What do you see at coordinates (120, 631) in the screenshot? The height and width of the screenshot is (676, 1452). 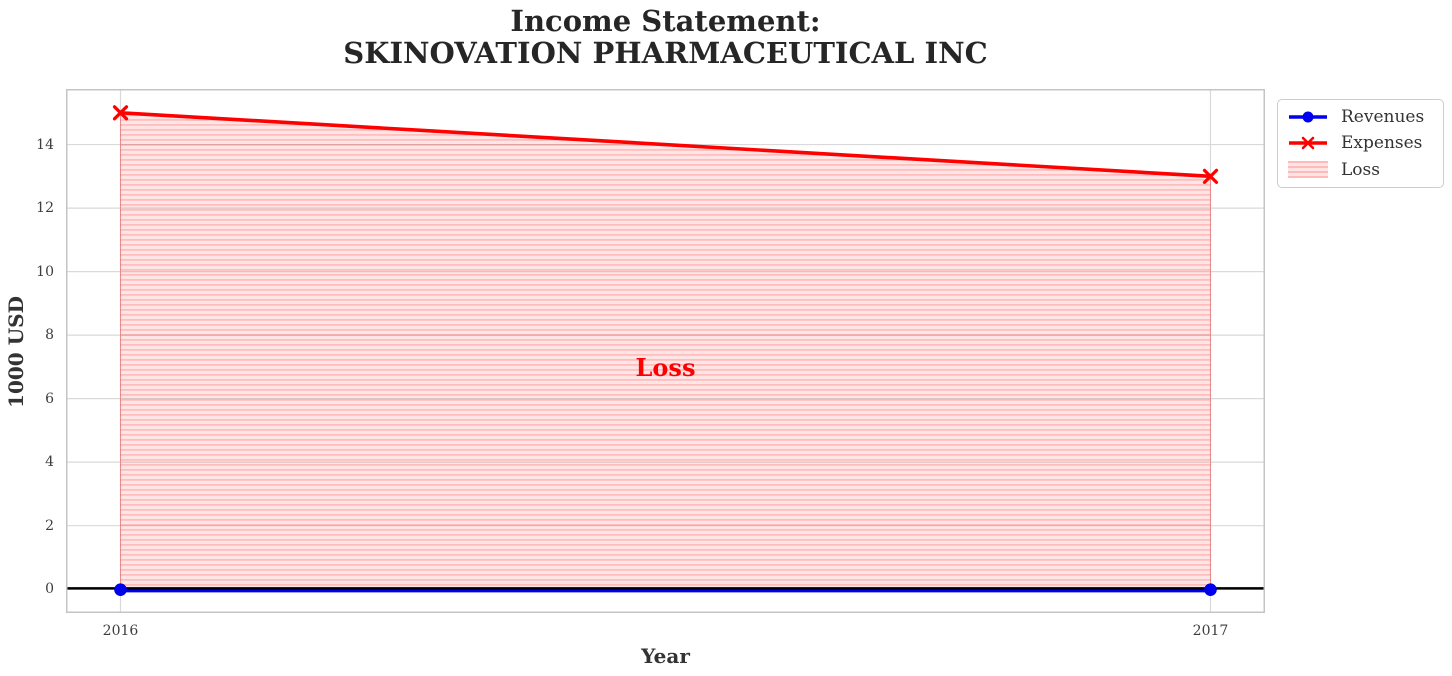 I see `x-tick-label: 2016` at bounding box center [120, 631].